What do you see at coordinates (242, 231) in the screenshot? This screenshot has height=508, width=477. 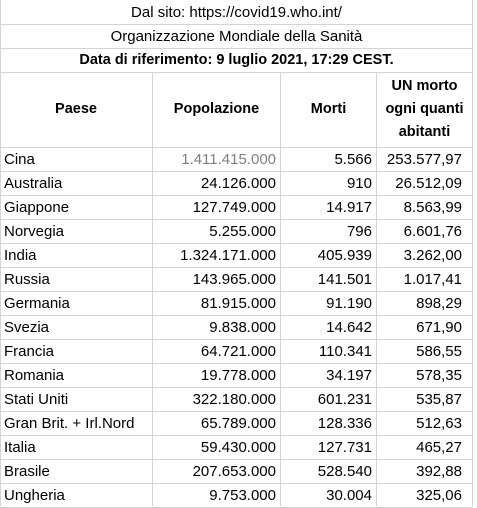 I see `population-cell: 5.255.000` at bounding box center [242, 231].